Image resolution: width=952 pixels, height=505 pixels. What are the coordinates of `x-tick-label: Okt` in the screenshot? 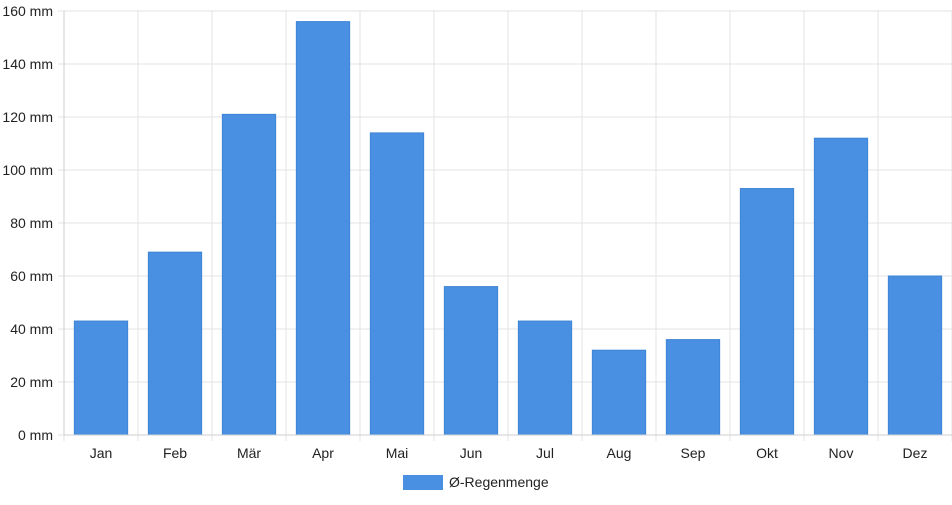 It's located at (767, 453).